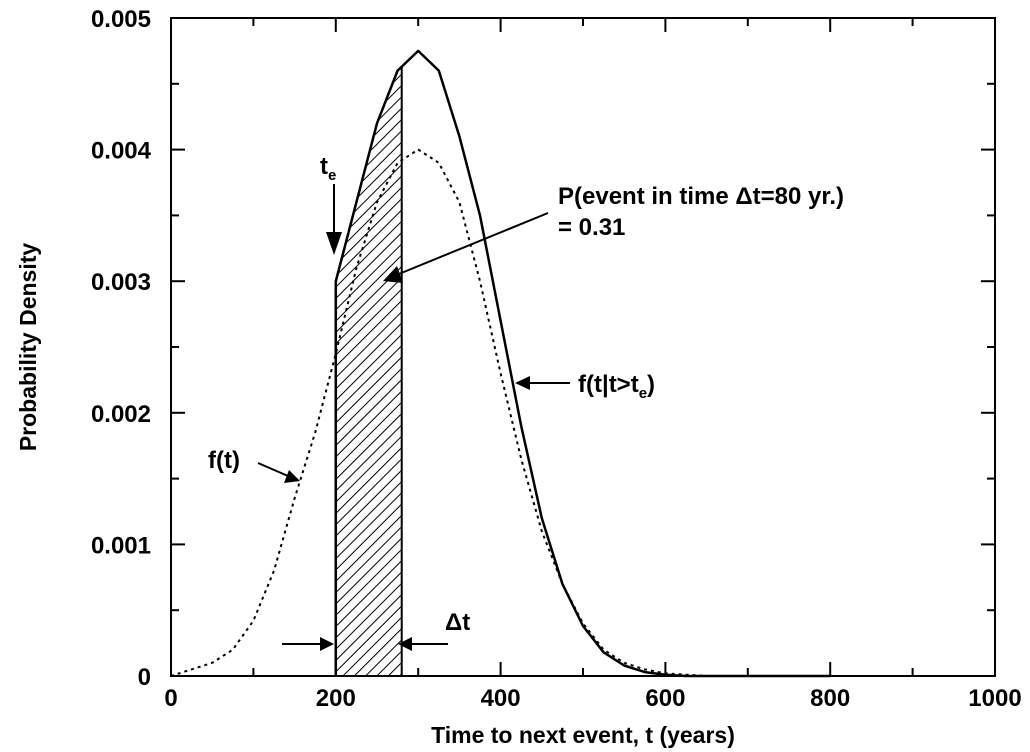 The height and width of the screenshot is (752, 1030). I want to click on y-tick-label: 0.005, so click(121, 19).